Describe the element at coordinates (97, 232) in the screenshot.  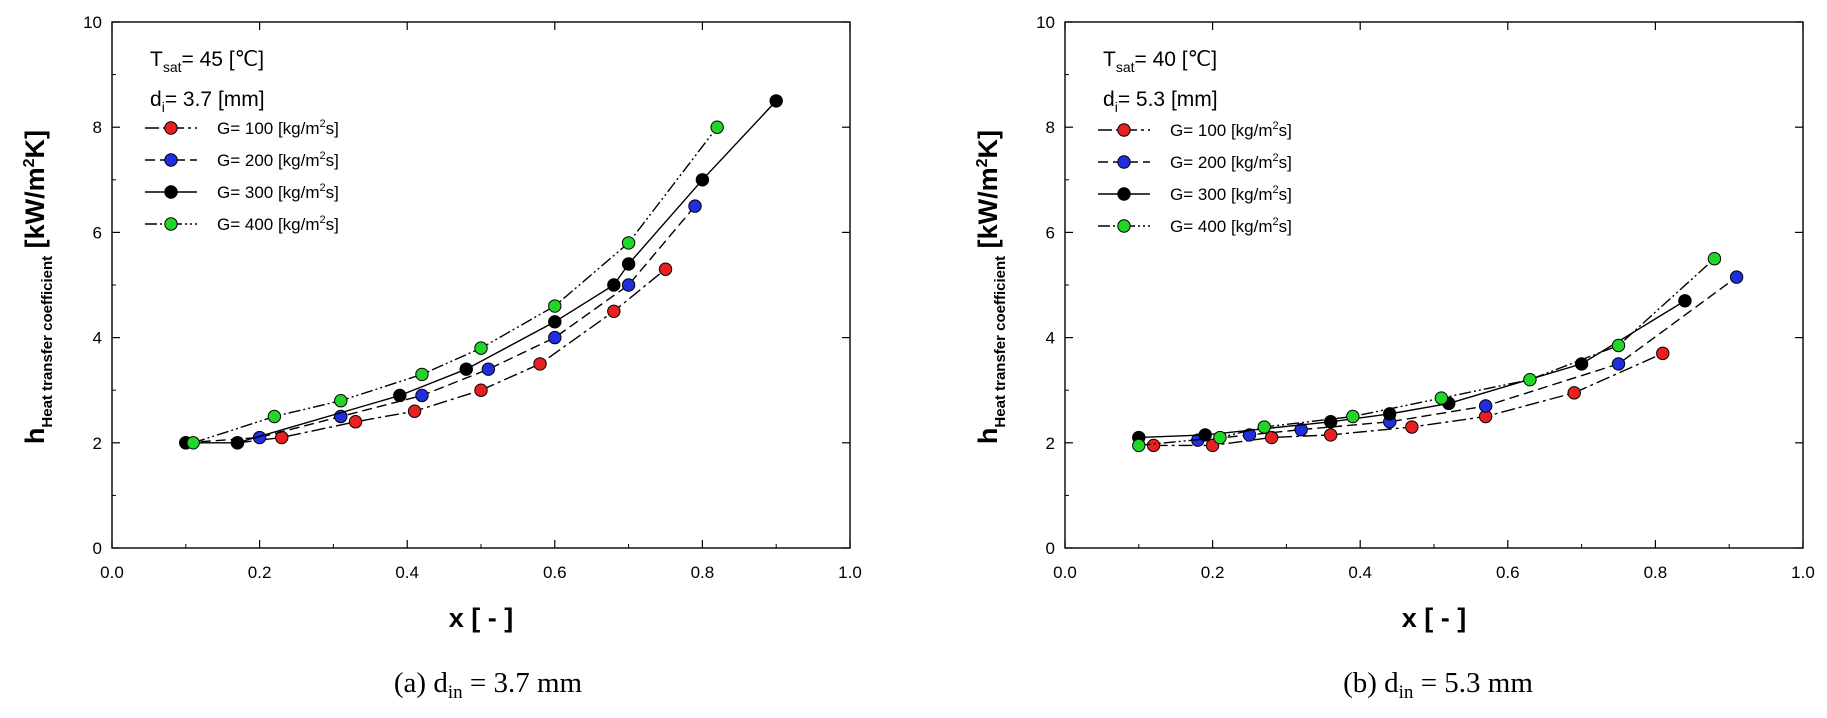
I see `y-tick-label: 6` at that location.